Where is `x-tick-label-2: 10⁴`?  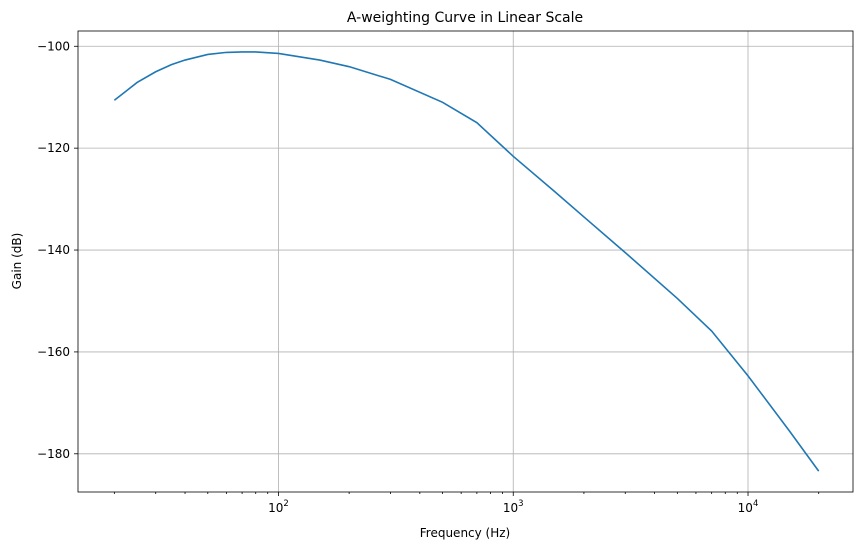 x-tick-label-2: 10⁴ is located at coordinates (748, 507).